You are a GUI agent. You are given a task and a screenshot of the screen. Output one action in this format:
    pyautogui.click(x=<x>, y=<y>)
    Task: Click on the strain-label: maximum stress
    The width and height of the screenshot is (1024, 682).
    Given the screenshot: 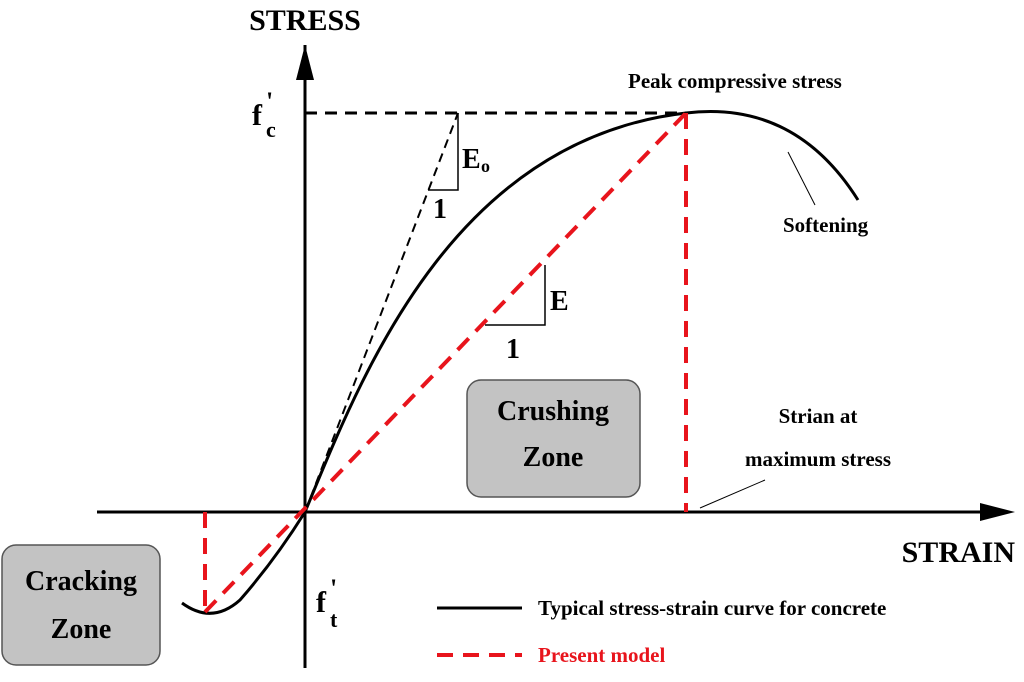 What is the action you would take?
    pyautogui.click(x=818, y=459)
    